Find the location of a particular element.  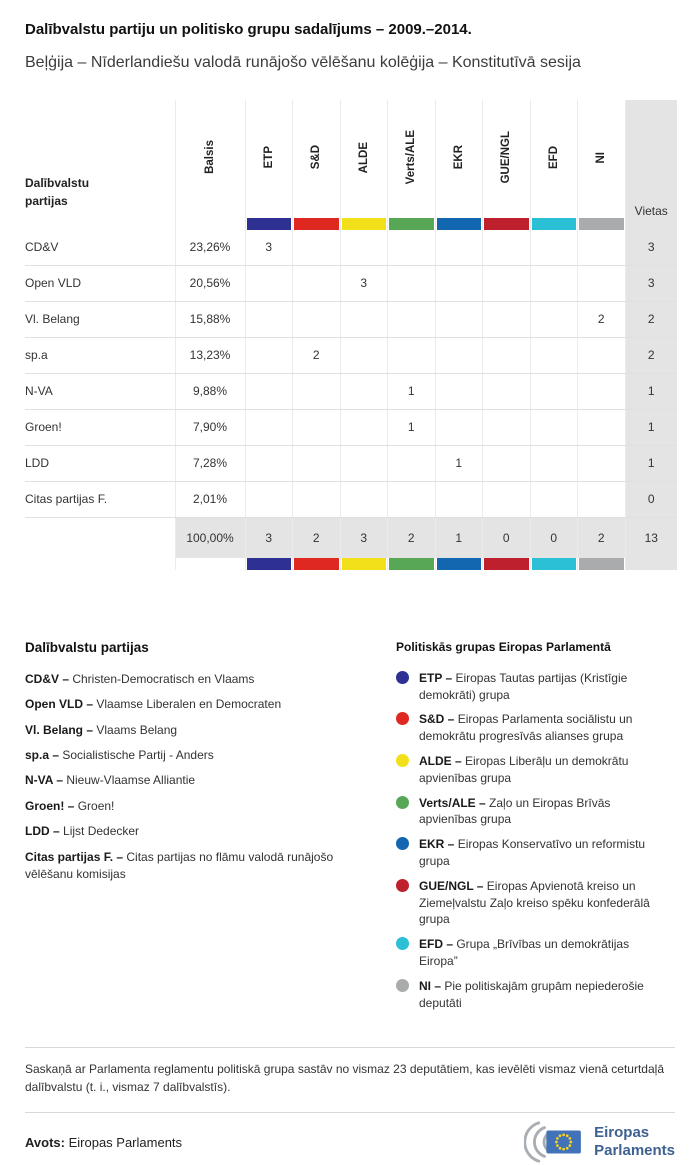

color-bar-alde is located at coordinates (363, 223).